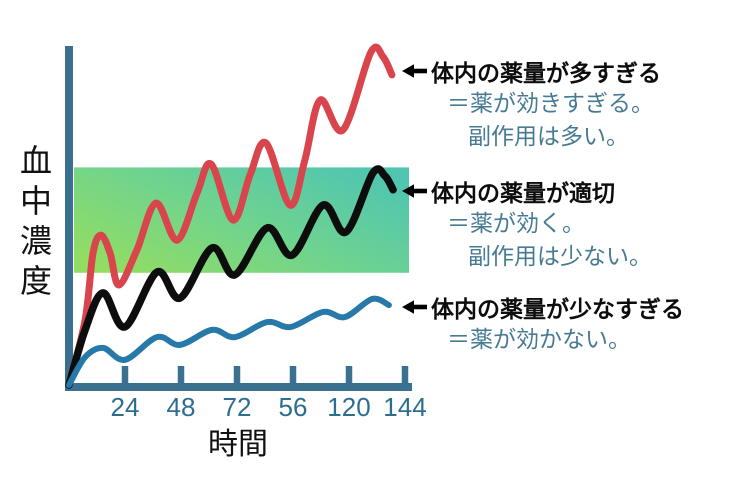 The width and height of the screenshot is (750, 484). Describe the element at coordinates (539, 339) in the screenshot. I see `annotation-too-little-effect: ＝薬が効かない。` at that location.